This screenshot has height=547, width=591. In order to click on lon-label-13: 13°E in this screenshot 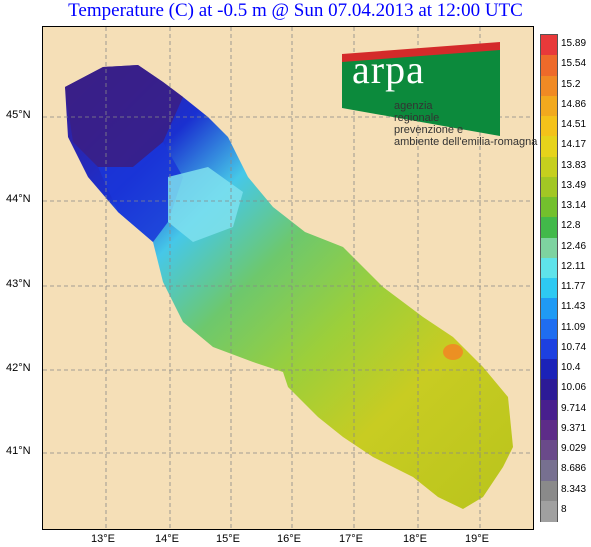, I will do `click(103, 539)`.